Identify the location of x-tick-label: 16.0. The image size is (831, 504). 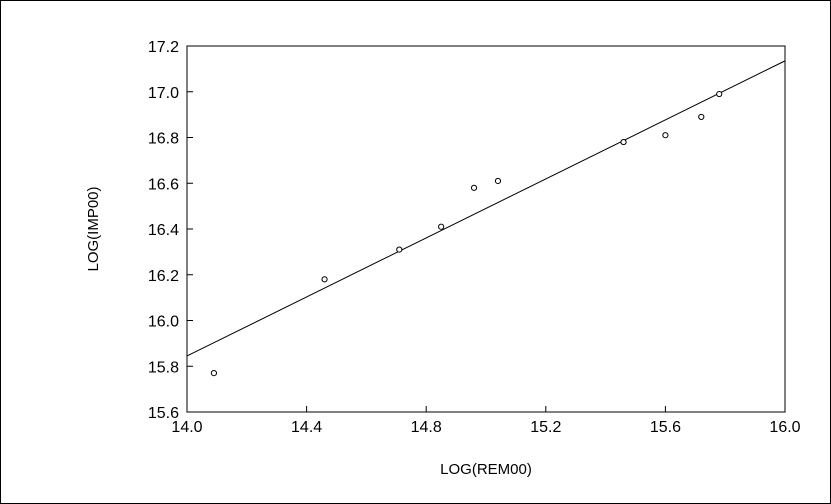
(784, 427).